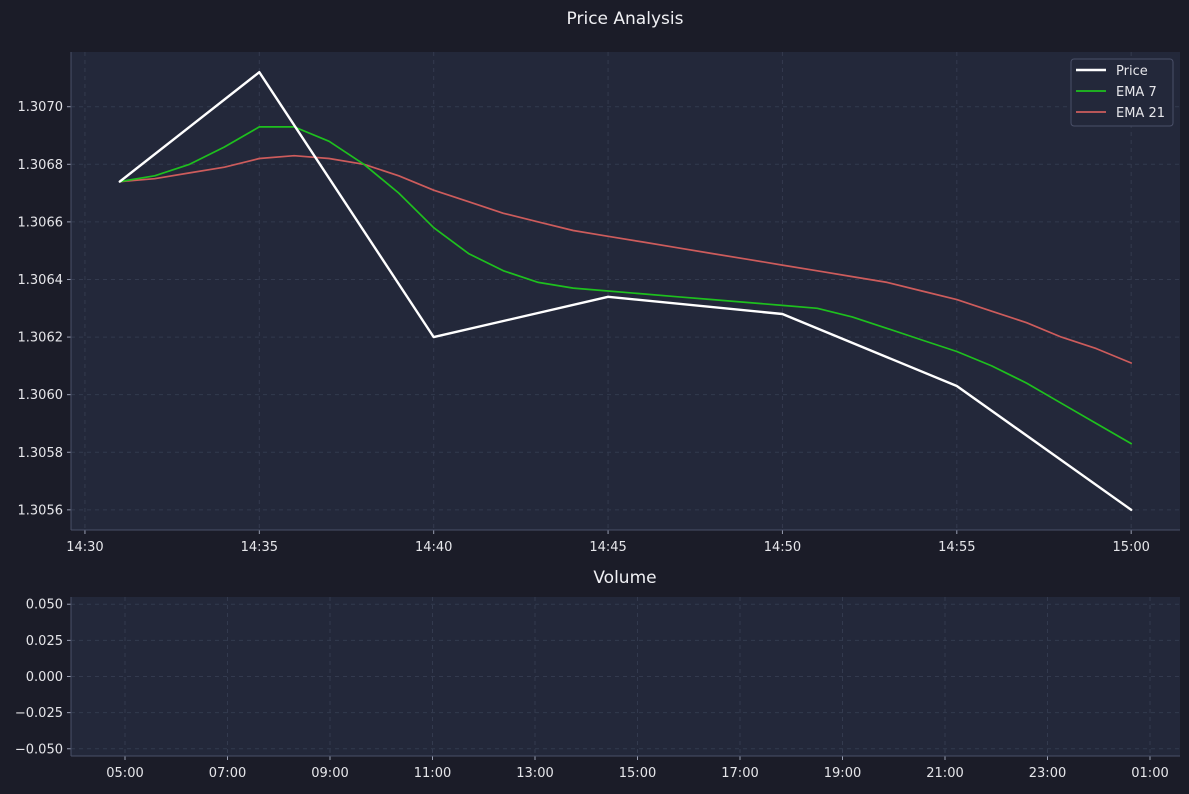  What do you see at coordinates (41, 453) in the screenshot?
I see `price-y-tick-label: 1.3058` at bounding box center [41, 453].